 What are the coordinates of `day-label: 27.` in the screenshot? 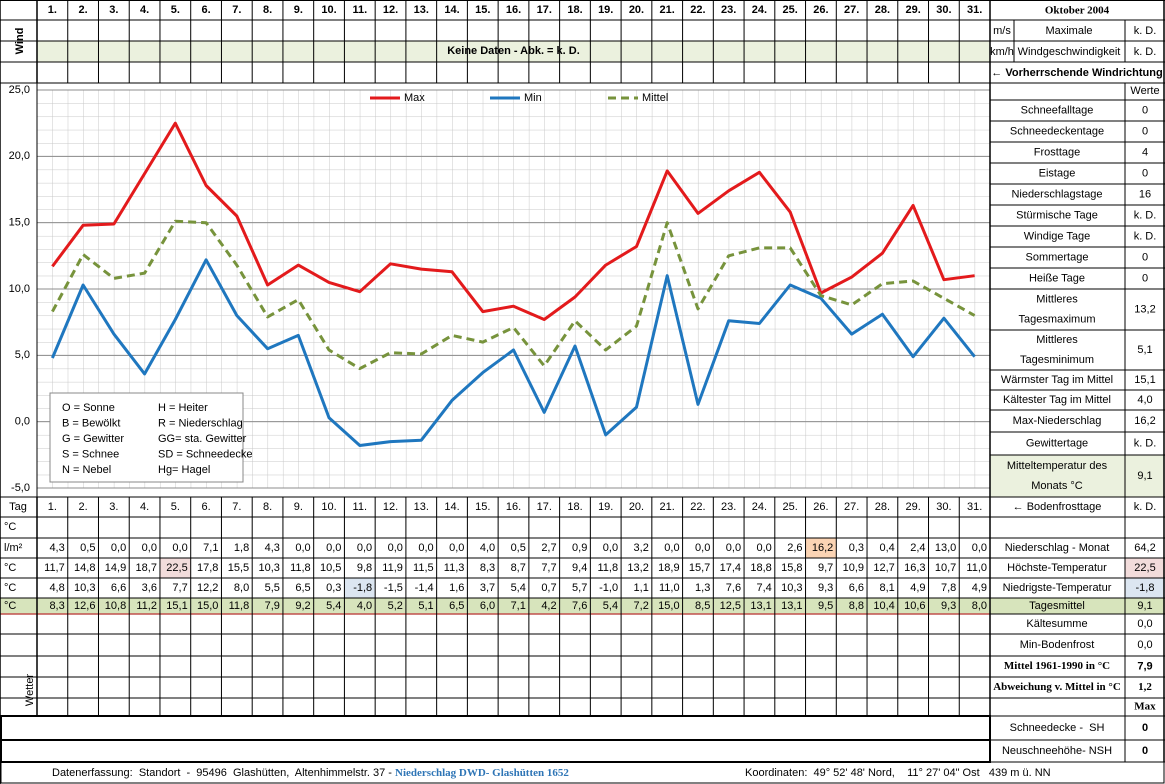 It's located at (851, 507).